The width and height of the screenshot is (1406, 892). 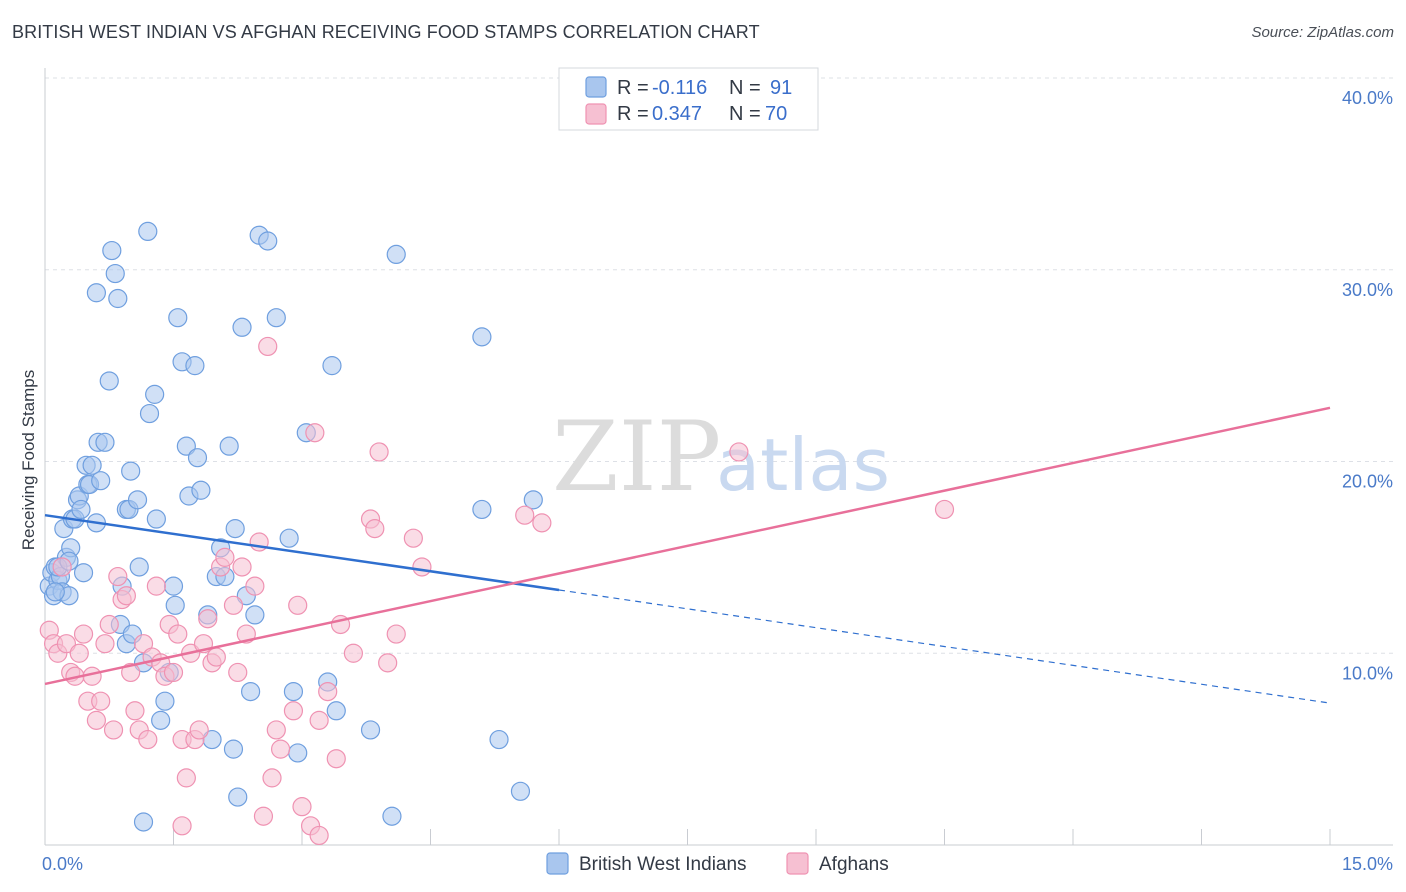 I want to click on x-tick-labels: 0.0% 15.0%, so click(x=717, y=864).